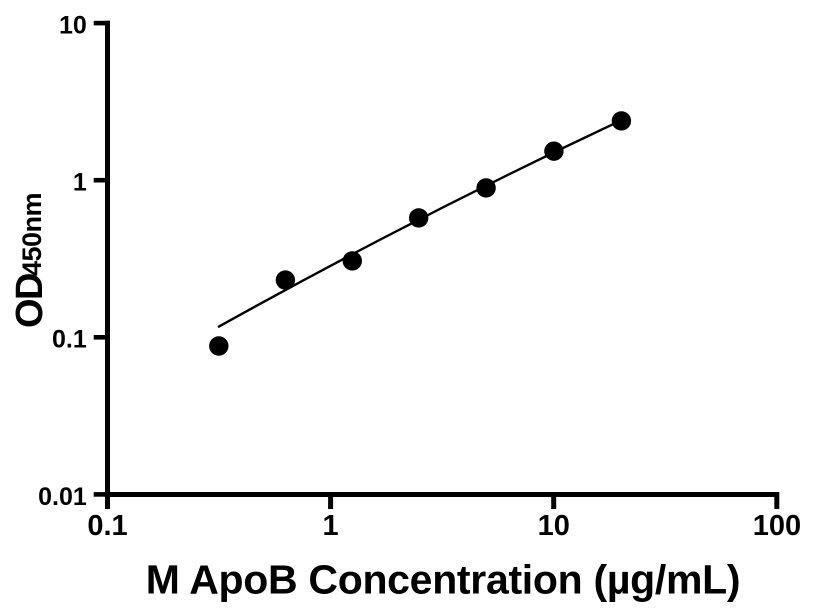  What do you see at coordinates (443, 580) in the screenshot?
I see `svg-text: M ApoB Concentration (µg/mL)` at bounding box center [443, 580].